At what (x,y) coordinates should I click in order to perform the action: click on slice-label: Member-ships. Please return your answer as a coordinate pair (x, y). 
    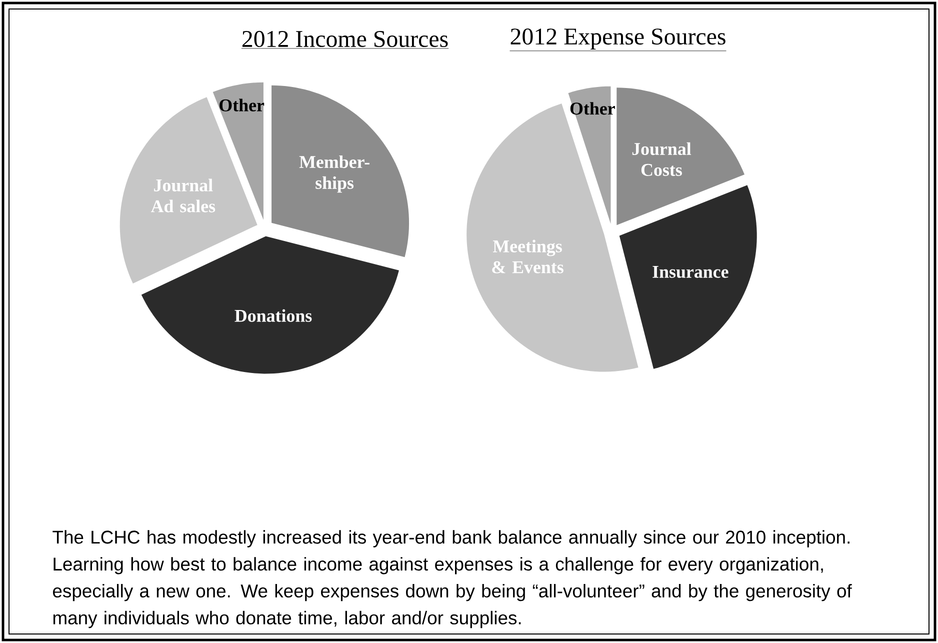
    Looking at the image, I should click on (334, 174).